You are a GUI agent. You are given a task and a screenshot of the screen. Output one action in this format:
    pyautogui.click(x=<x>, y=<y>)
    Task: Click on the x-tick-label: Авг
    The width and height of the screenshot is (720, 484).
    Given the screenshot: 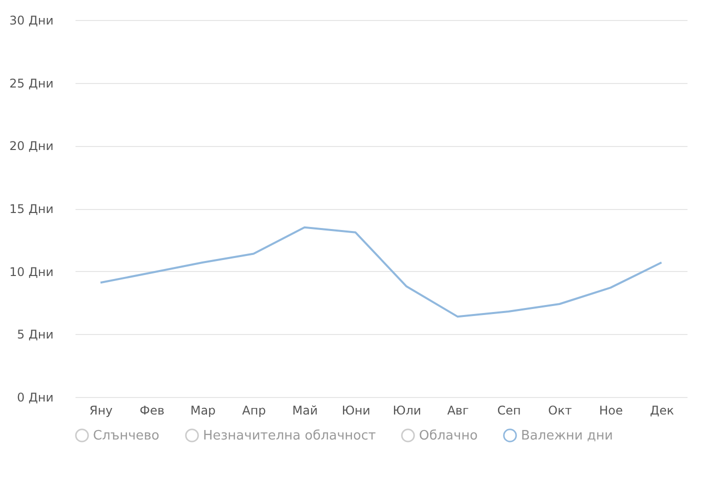 What is the action you would take?
    pyautogui.click(x=458, y=411)
    